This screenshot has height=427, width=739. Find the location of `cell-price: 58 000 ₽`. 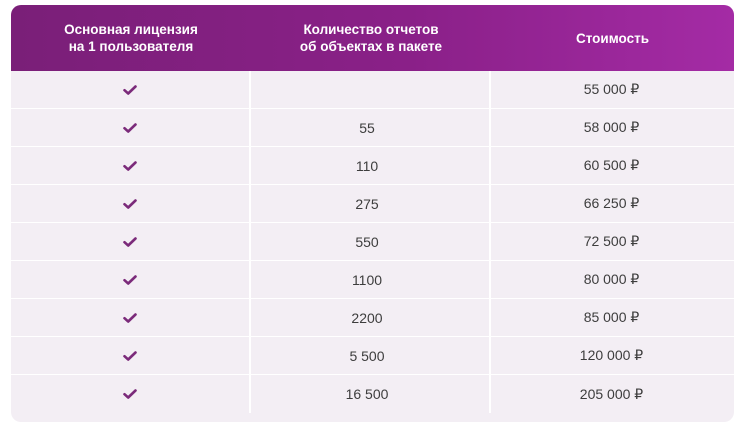

cell-price: 58 000 ₽ is located at coordinates (611, 127).